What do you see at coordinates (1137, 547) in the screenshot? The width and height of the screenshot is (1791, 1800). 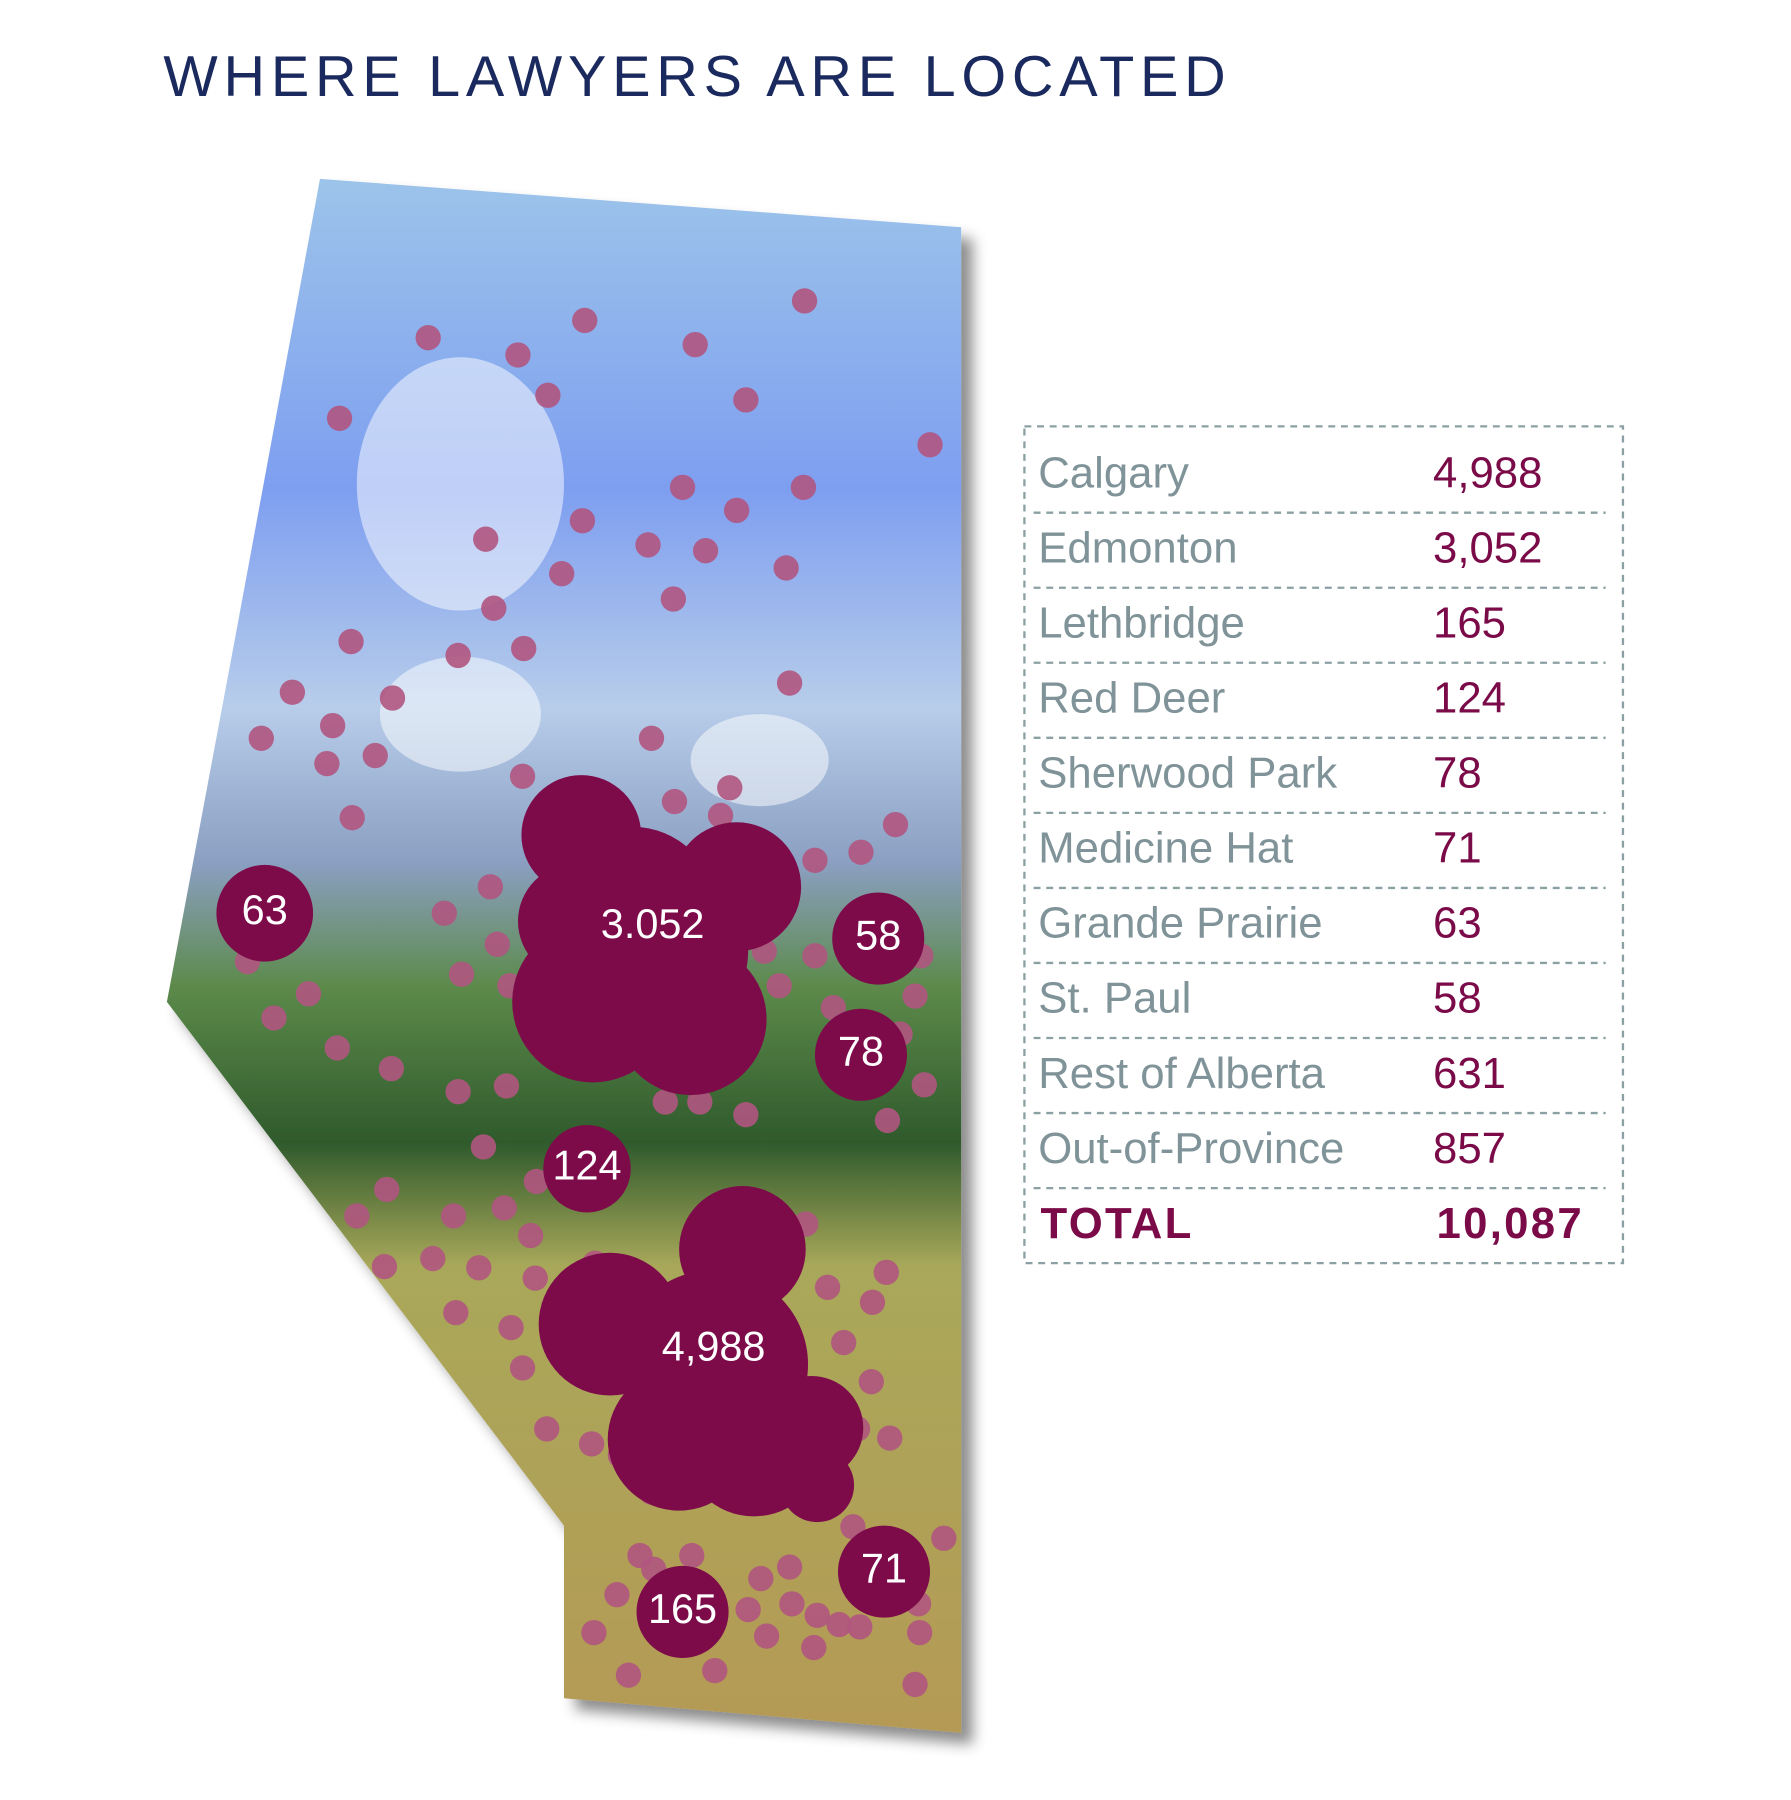 I see `row-name: Edmonton` at bounding box center [1137, 547].